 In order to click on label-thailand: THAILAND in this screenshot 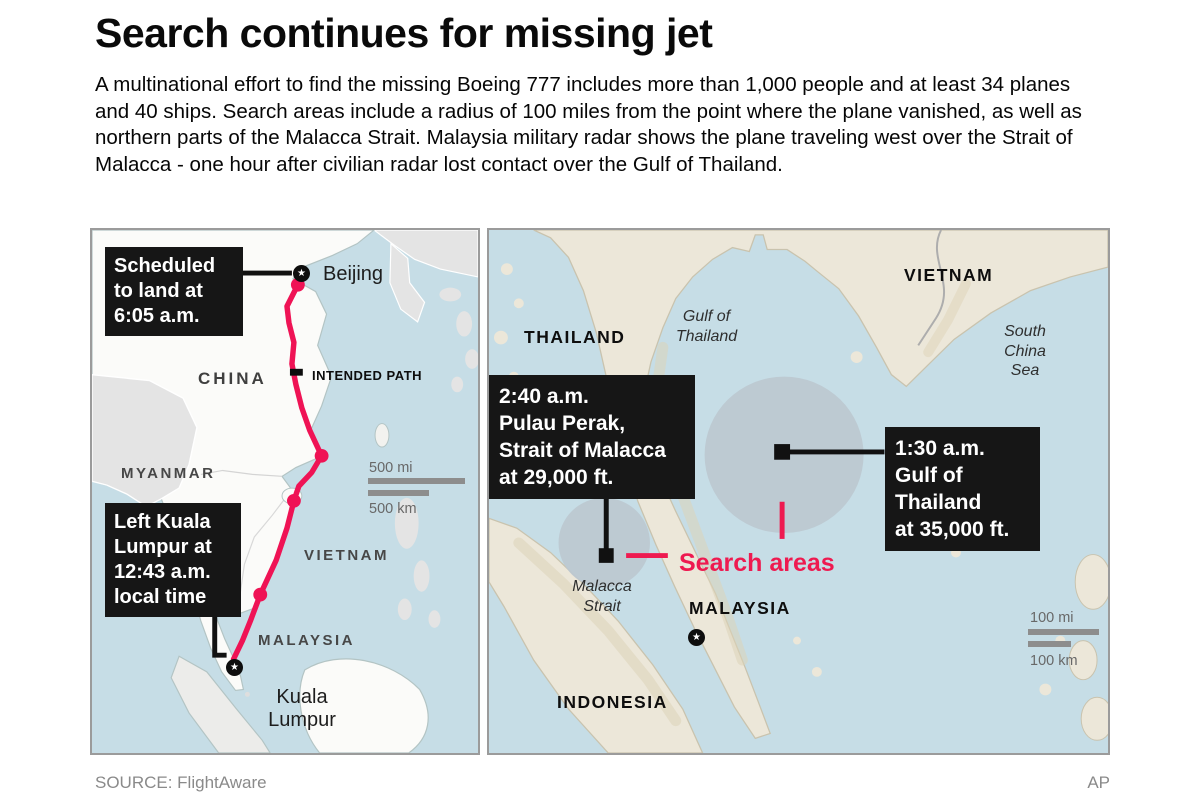, I will do `click(575, 337)`.